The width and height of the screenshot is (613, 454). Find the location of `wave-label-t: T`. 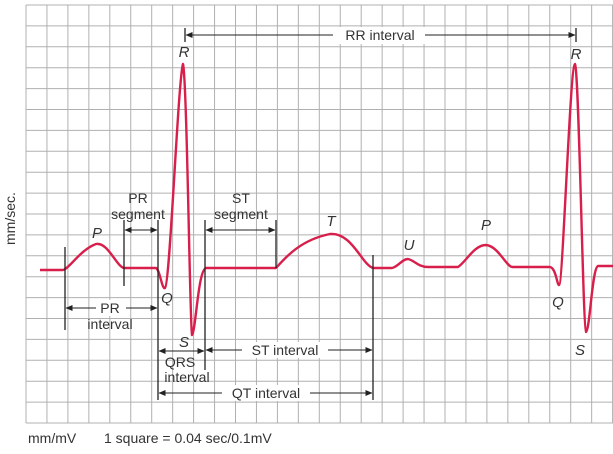

wave-label-t: T is located at coordinates (331, 221).